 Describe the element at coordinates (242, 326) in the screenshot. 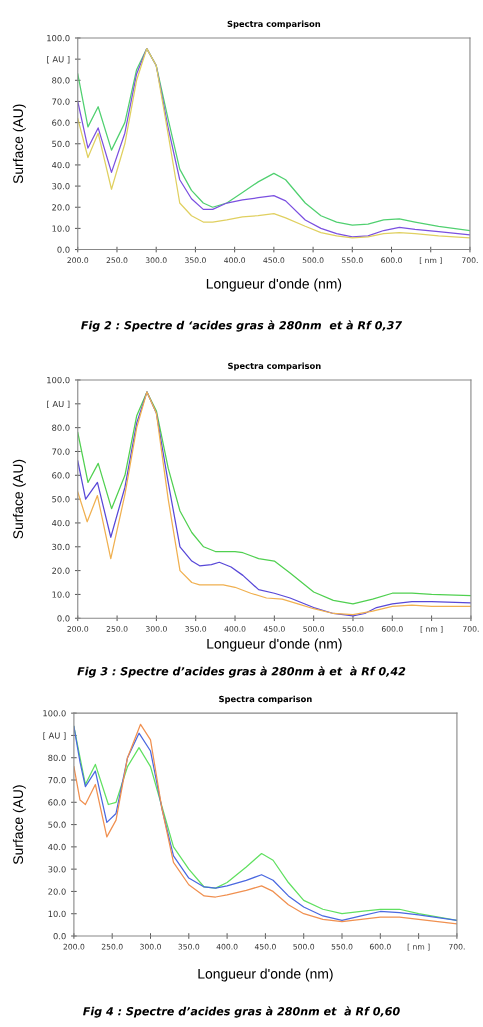

I see `caption: Fig 2 : Spectre d ‘acides gras à 280nm et à Rf 0,37` at that location.